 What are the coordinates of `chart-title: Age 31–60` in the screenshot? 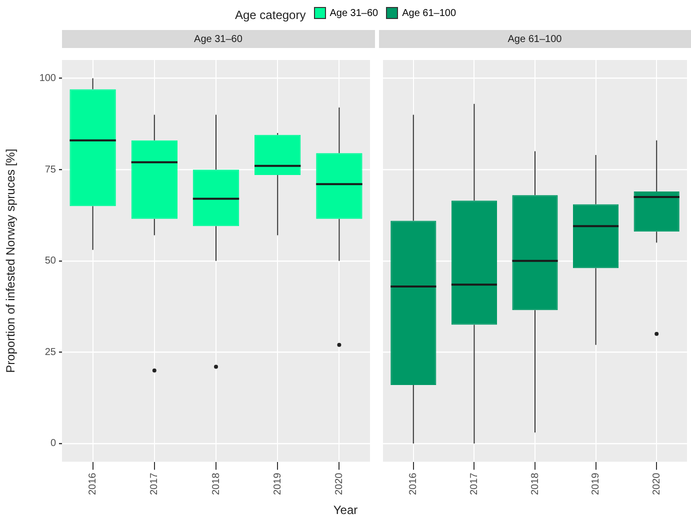 It's located at (218, 39).